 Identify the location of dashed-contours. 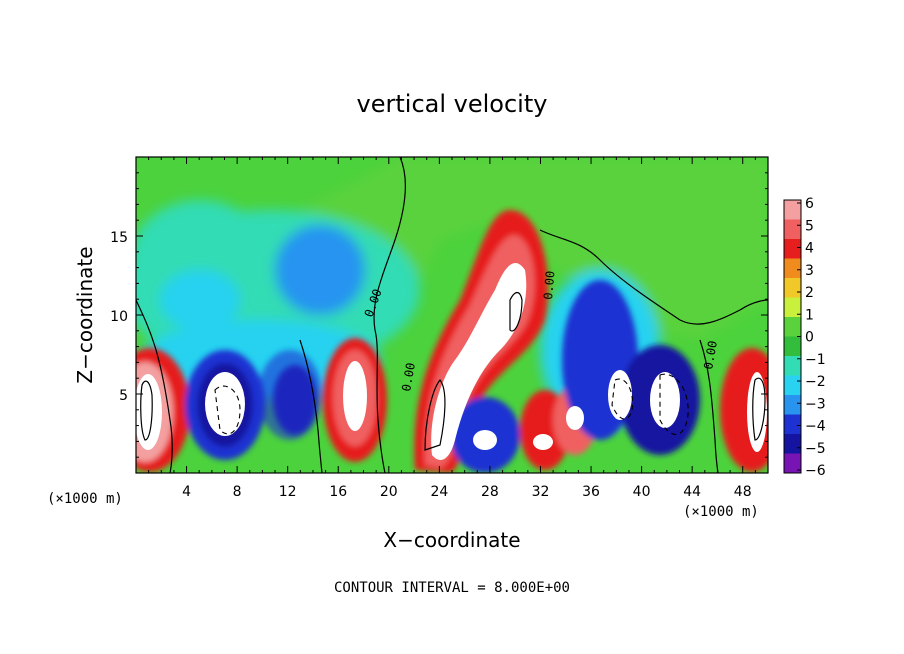
(451, 404).